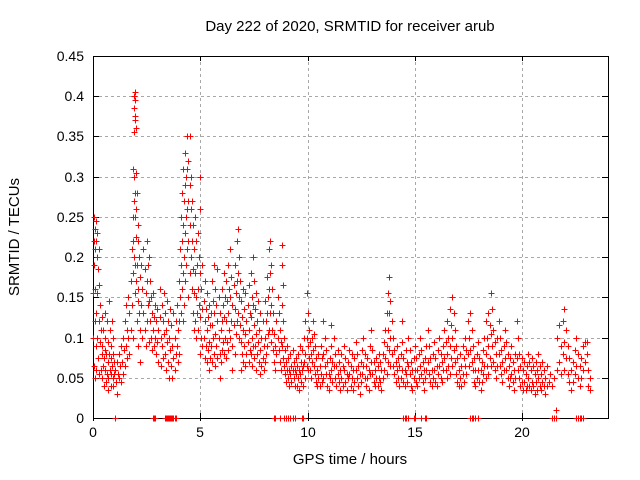 This screenshot has height=480, width=640. I want to click on y-tick-label: 0.4, so click(75, 96).